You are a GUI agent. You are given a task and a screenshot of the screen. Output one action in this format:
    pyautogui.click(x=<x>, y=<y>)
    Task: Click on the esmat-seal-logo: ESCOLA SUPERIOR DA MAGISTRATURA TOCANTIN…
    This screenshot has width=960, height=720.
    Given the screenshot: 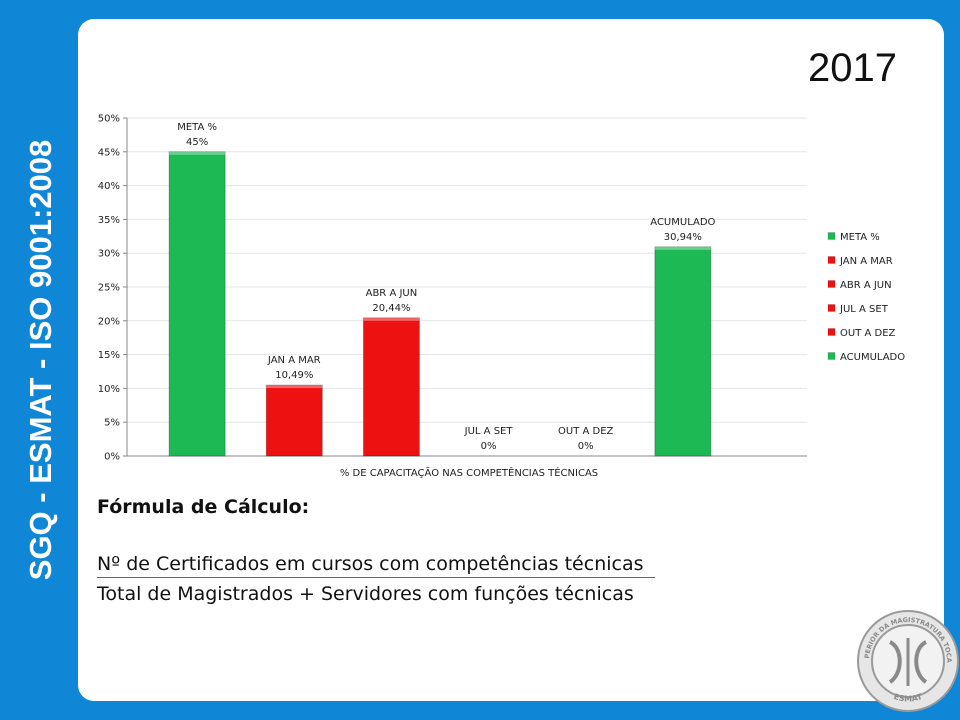 What is the action you would take?
    pyautogui.click(x=907, y=660)
    